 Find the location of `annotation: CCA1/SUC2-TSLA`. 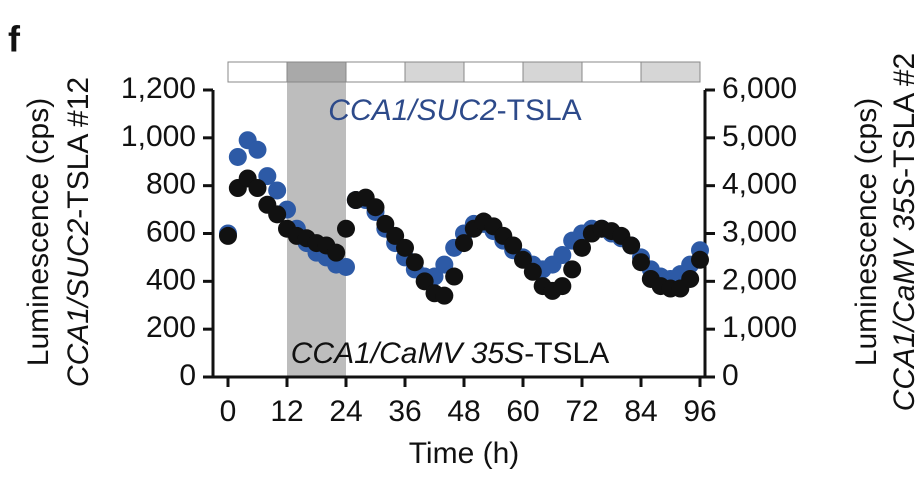

annotation: CCA1/SUC2-TSLA is located at coordinates (454, 110).